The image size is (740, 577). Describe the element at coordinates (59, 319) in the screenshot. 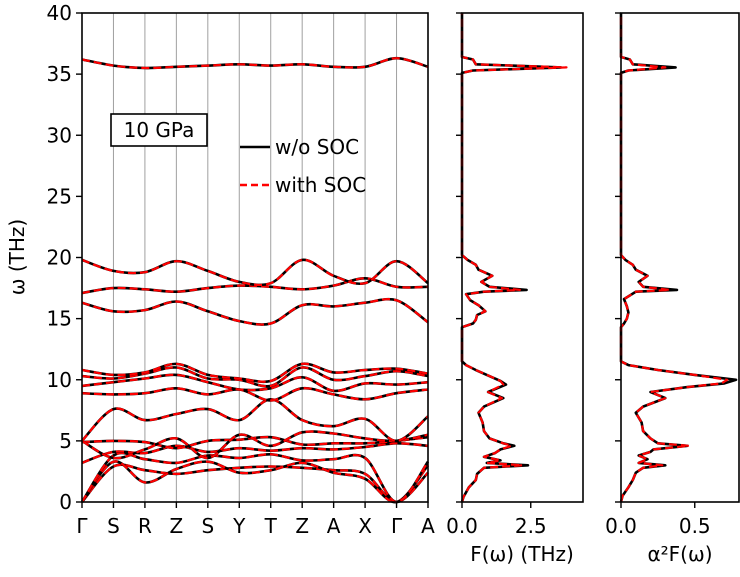

I see `y-tick-label: 15` at that location.